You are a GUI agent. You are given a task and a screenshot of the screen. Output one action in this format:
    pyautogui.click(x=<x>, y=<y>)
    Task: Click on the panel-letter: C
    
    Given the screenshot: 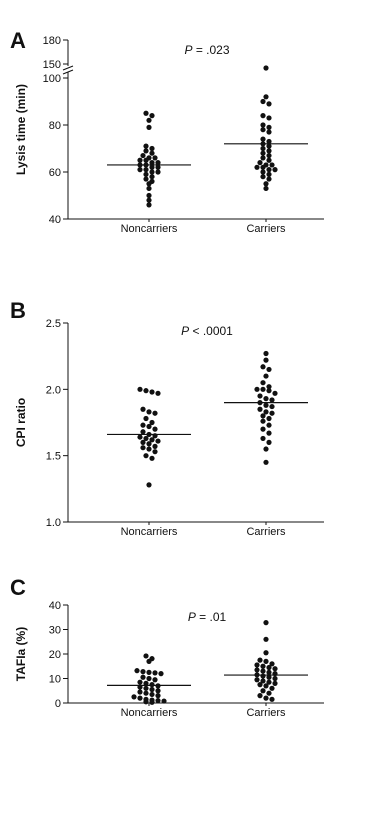 What is the action you would take?
    pyautogui.click(x=18, y=587)
    